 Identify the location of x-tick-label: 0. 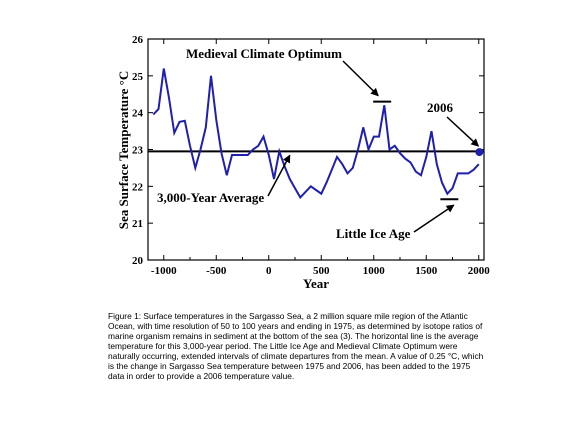
(269, 271).